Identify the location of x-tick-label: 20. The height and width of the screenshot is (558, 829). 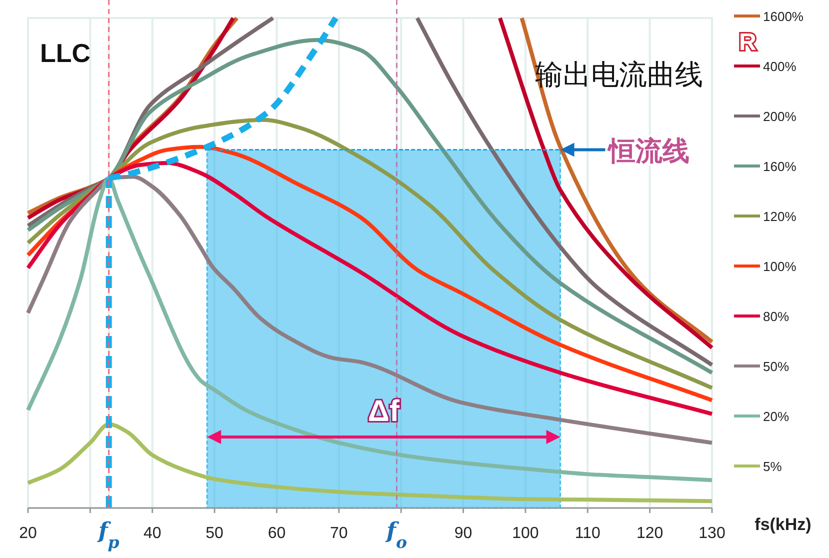
(28, 533).